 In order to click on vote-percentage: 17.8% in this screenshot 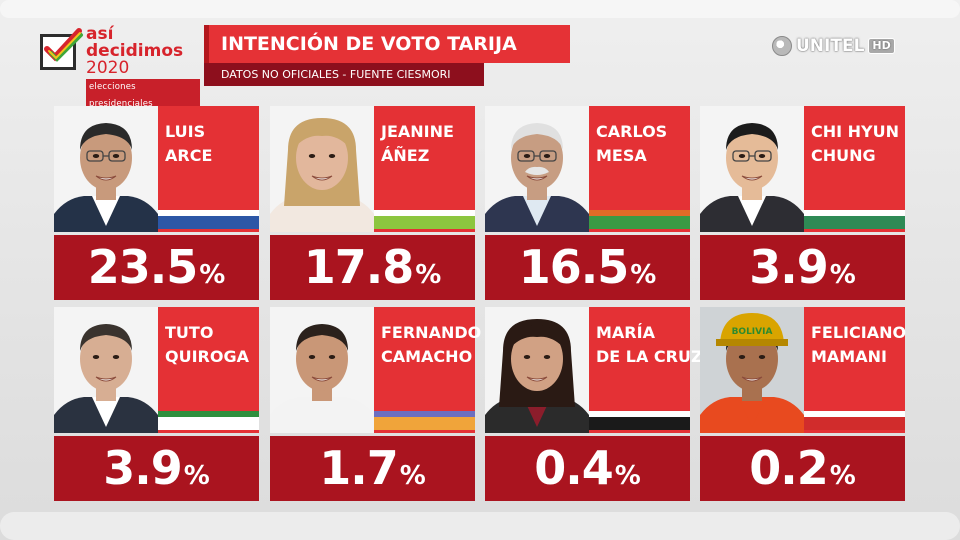, I will do `click(372, 267)`.